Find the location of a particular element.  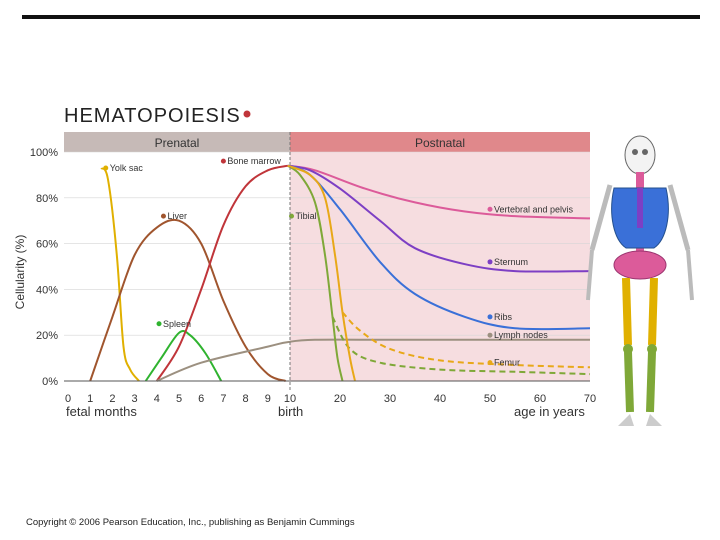

series-line-lymph-nodes is located at coordinates (373, 360).